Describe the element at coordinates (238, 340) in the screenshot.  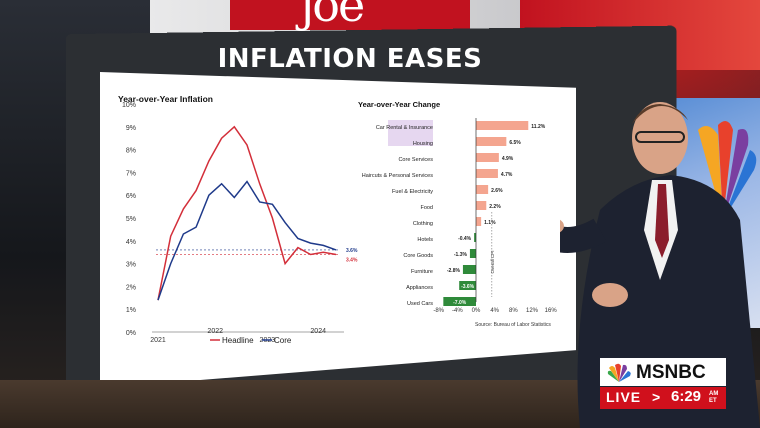
I see `legend-label-headline: Headline` at that location.